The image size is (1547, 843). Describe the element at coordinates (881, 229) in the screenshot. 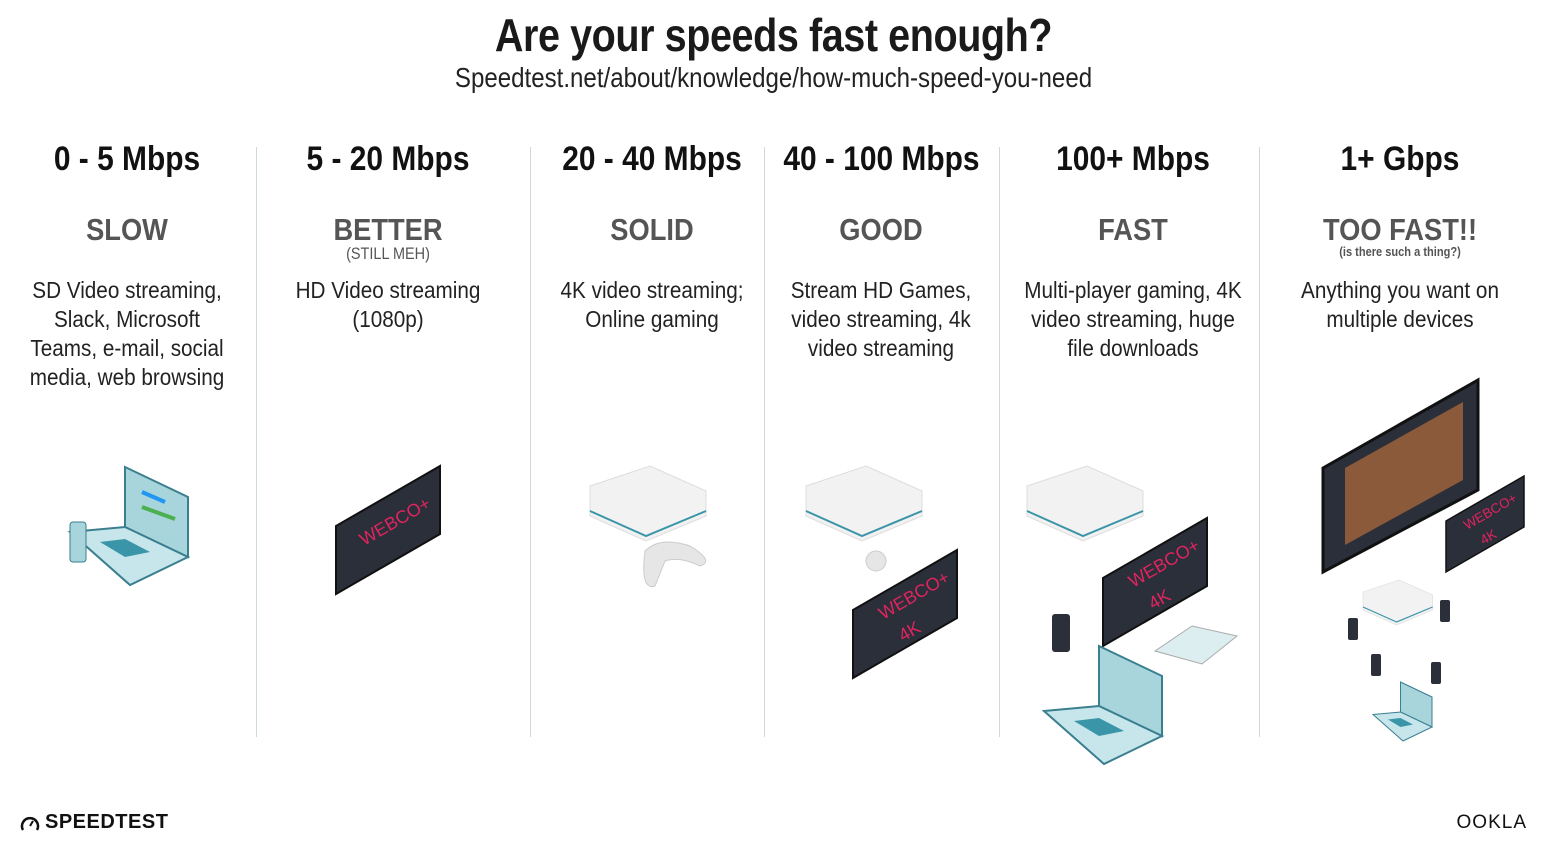

I see `tier-rating: GOOD` at that location.